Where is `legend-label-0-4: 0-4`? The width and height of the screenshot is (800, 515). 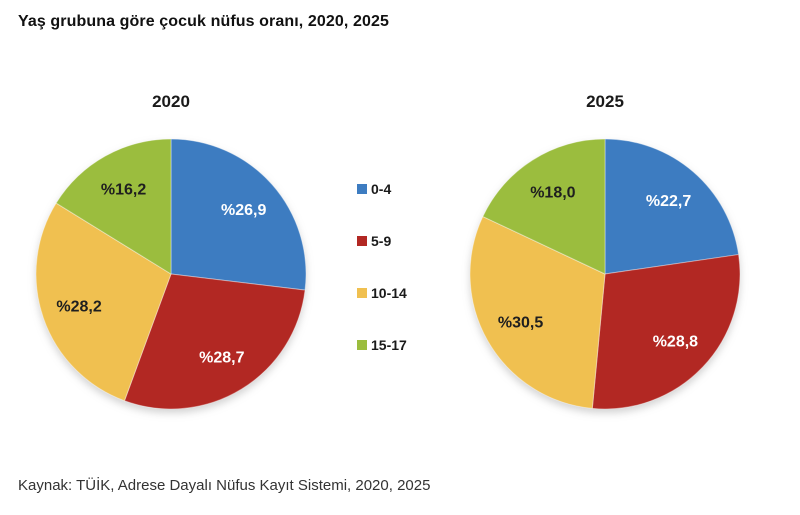
legend-label-0-4: 0-4 is located at coordinates (381, 189).